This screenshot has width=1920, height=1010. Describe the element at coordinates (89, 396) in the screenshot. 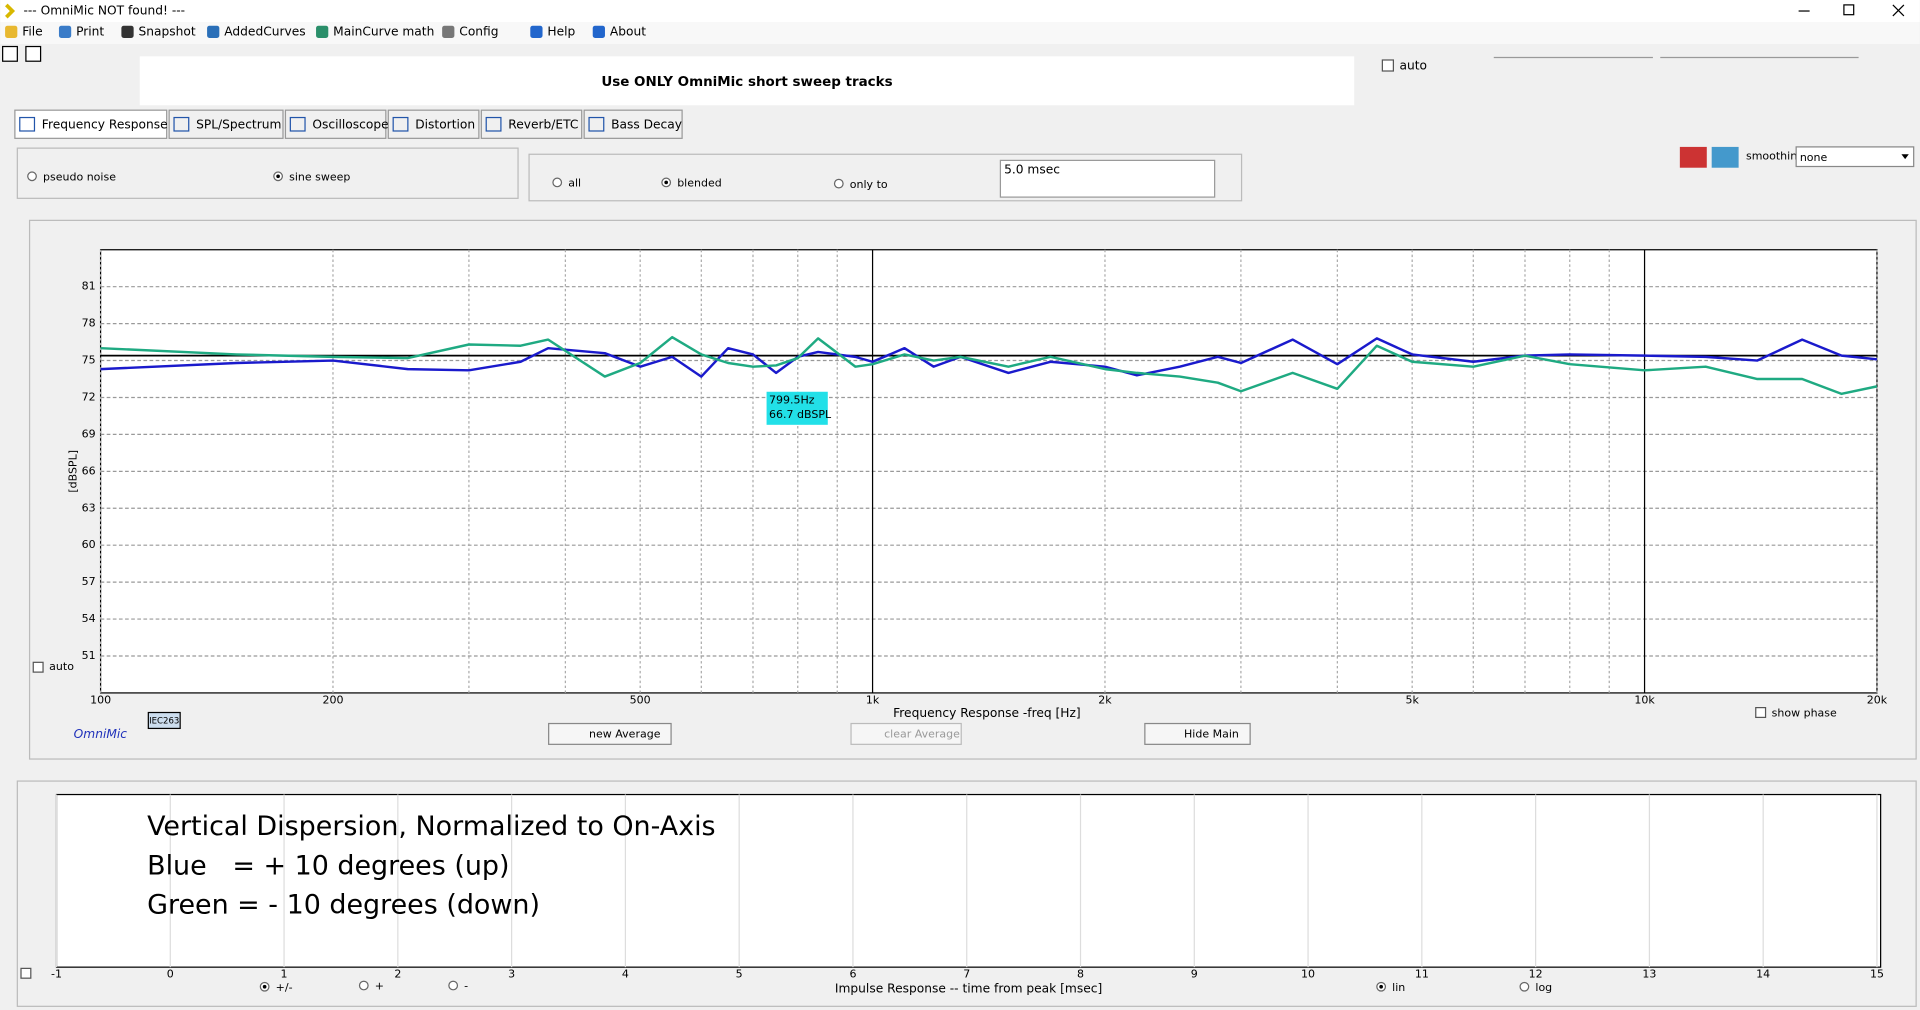

I see `y-tick-label: 72` at that location.